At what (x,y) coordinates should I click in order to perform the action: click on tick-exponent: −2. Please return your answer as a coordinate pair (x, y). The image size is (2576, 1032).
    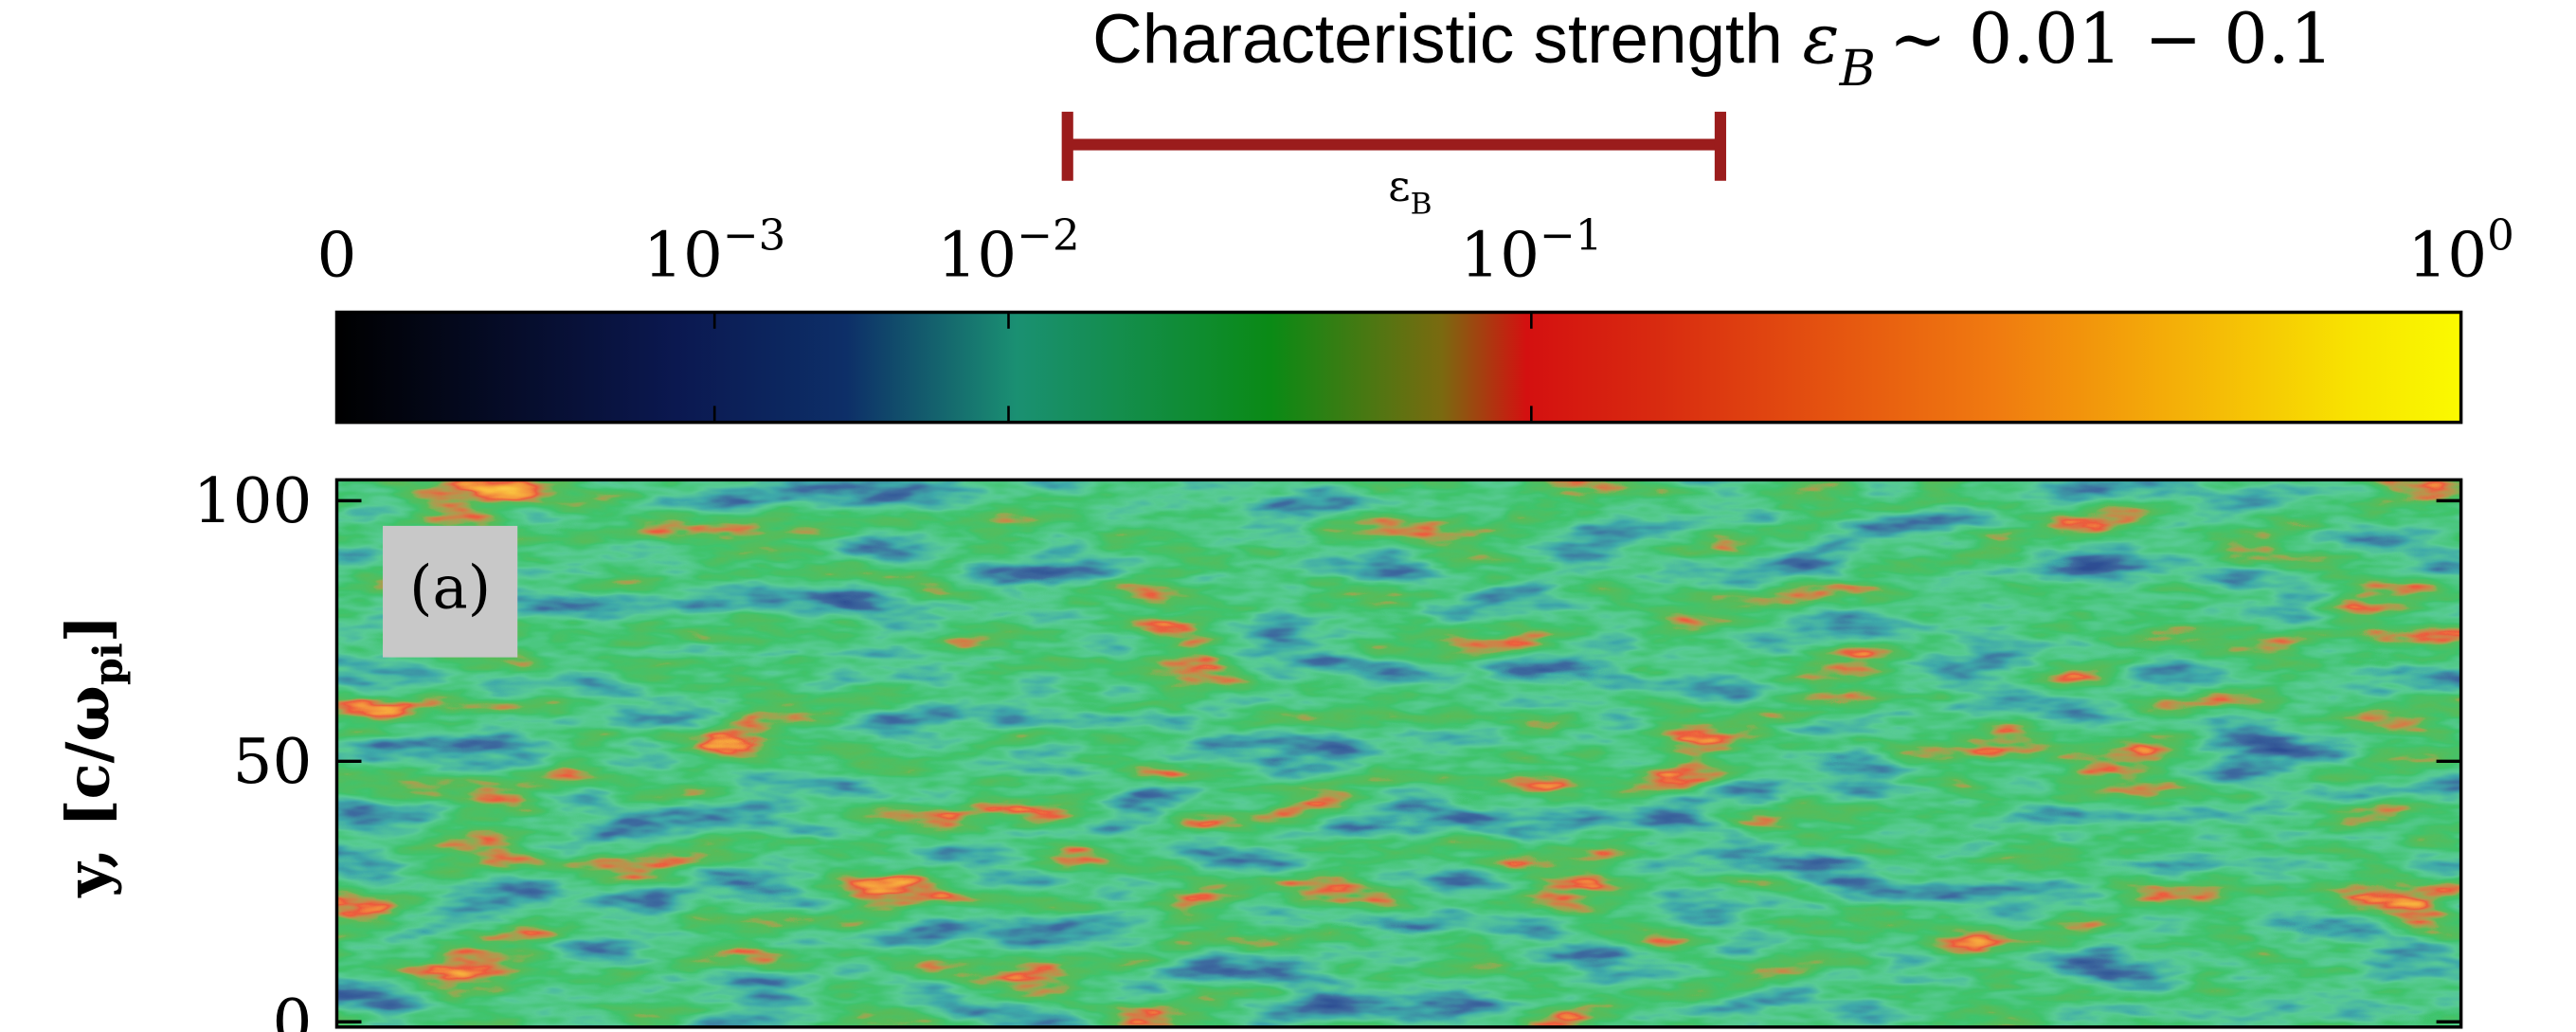
    Looking at the image, I should click on (1048, 236).